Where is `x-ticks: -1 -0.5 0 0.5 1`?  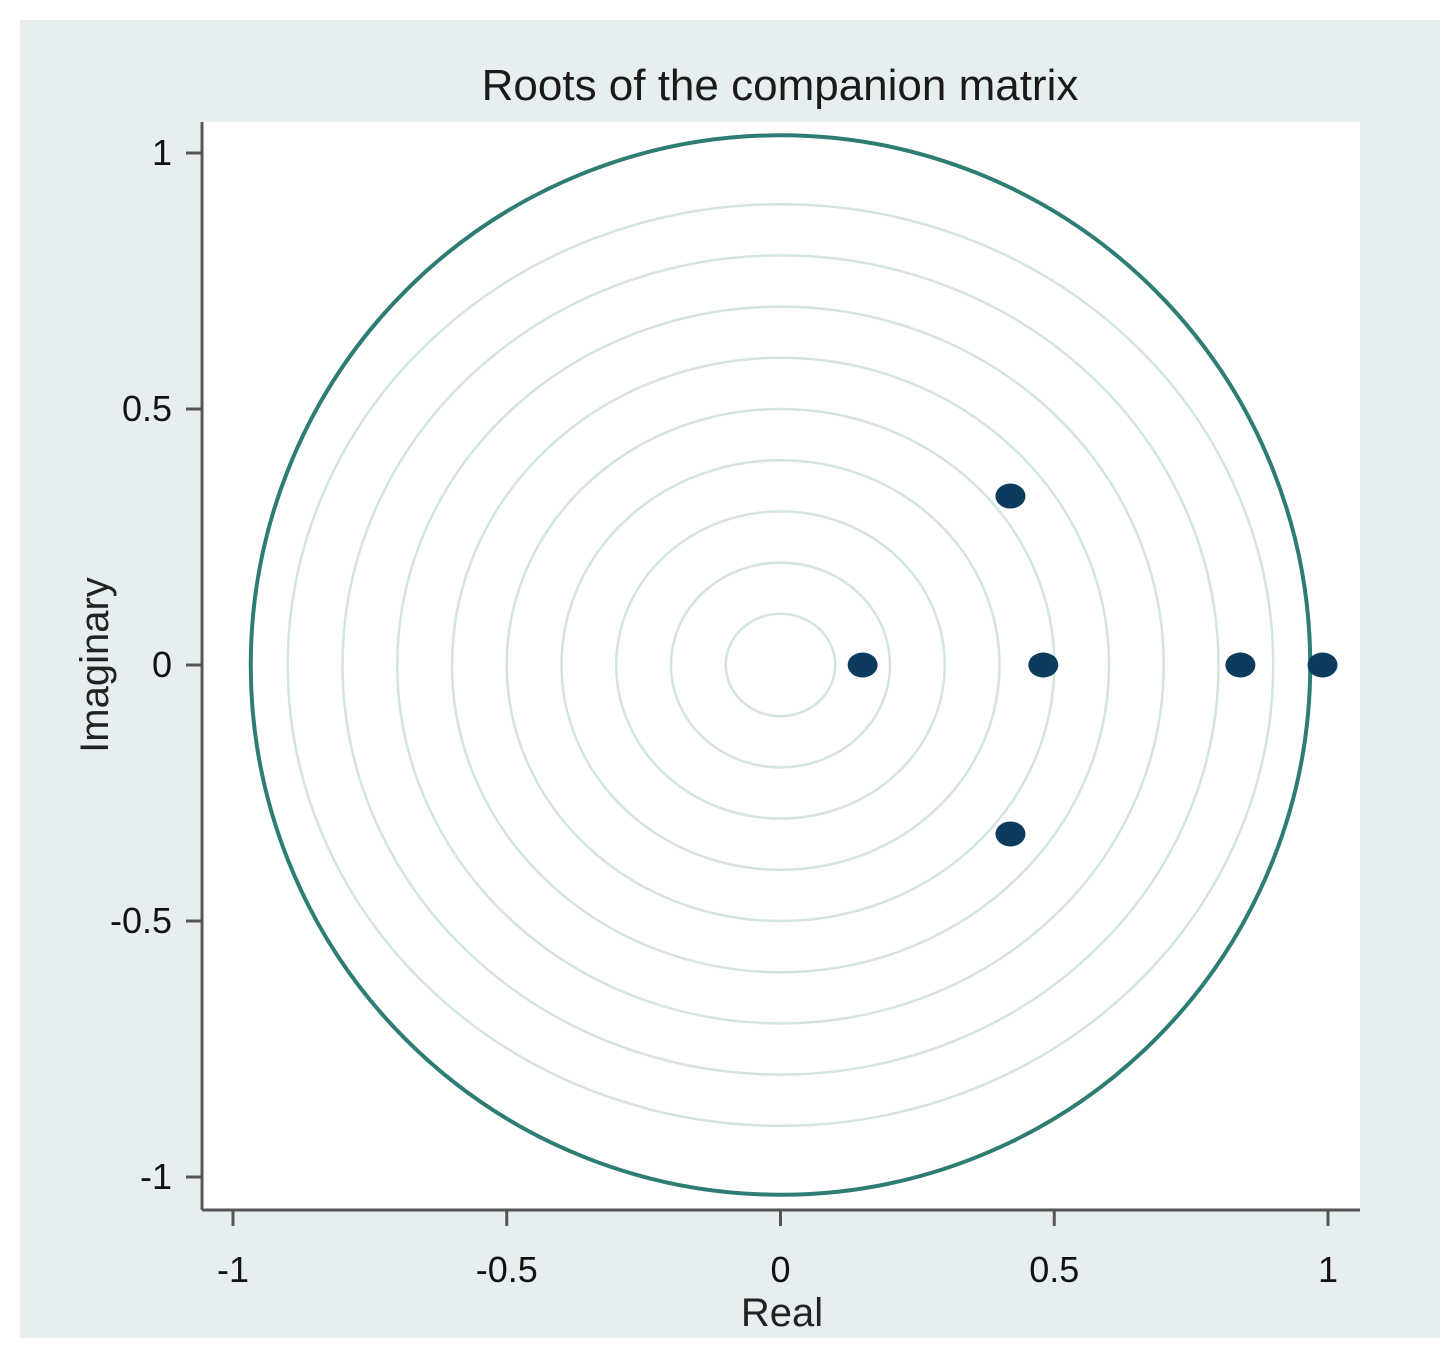 x-ticks: -1 -0.5 0 0.5 1 is located at coordinates (777, 1250).